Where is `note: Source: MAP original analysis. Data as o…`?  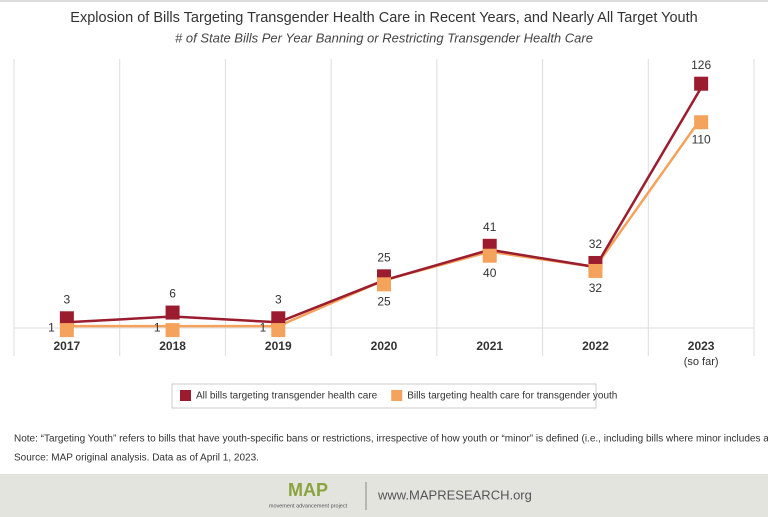
note: Source: MAP original analysis. Data as o… is located at coordinates (136, 458).